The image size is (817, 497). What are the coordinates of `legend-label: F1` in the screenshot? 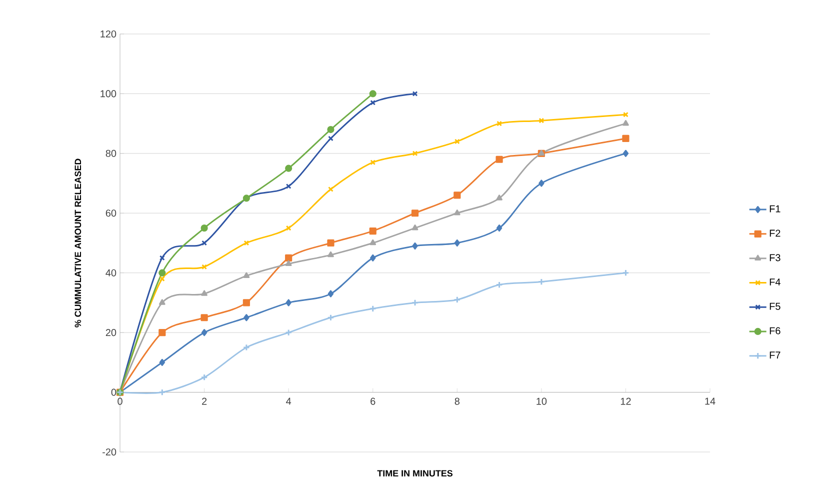 It's located at (775, 208).